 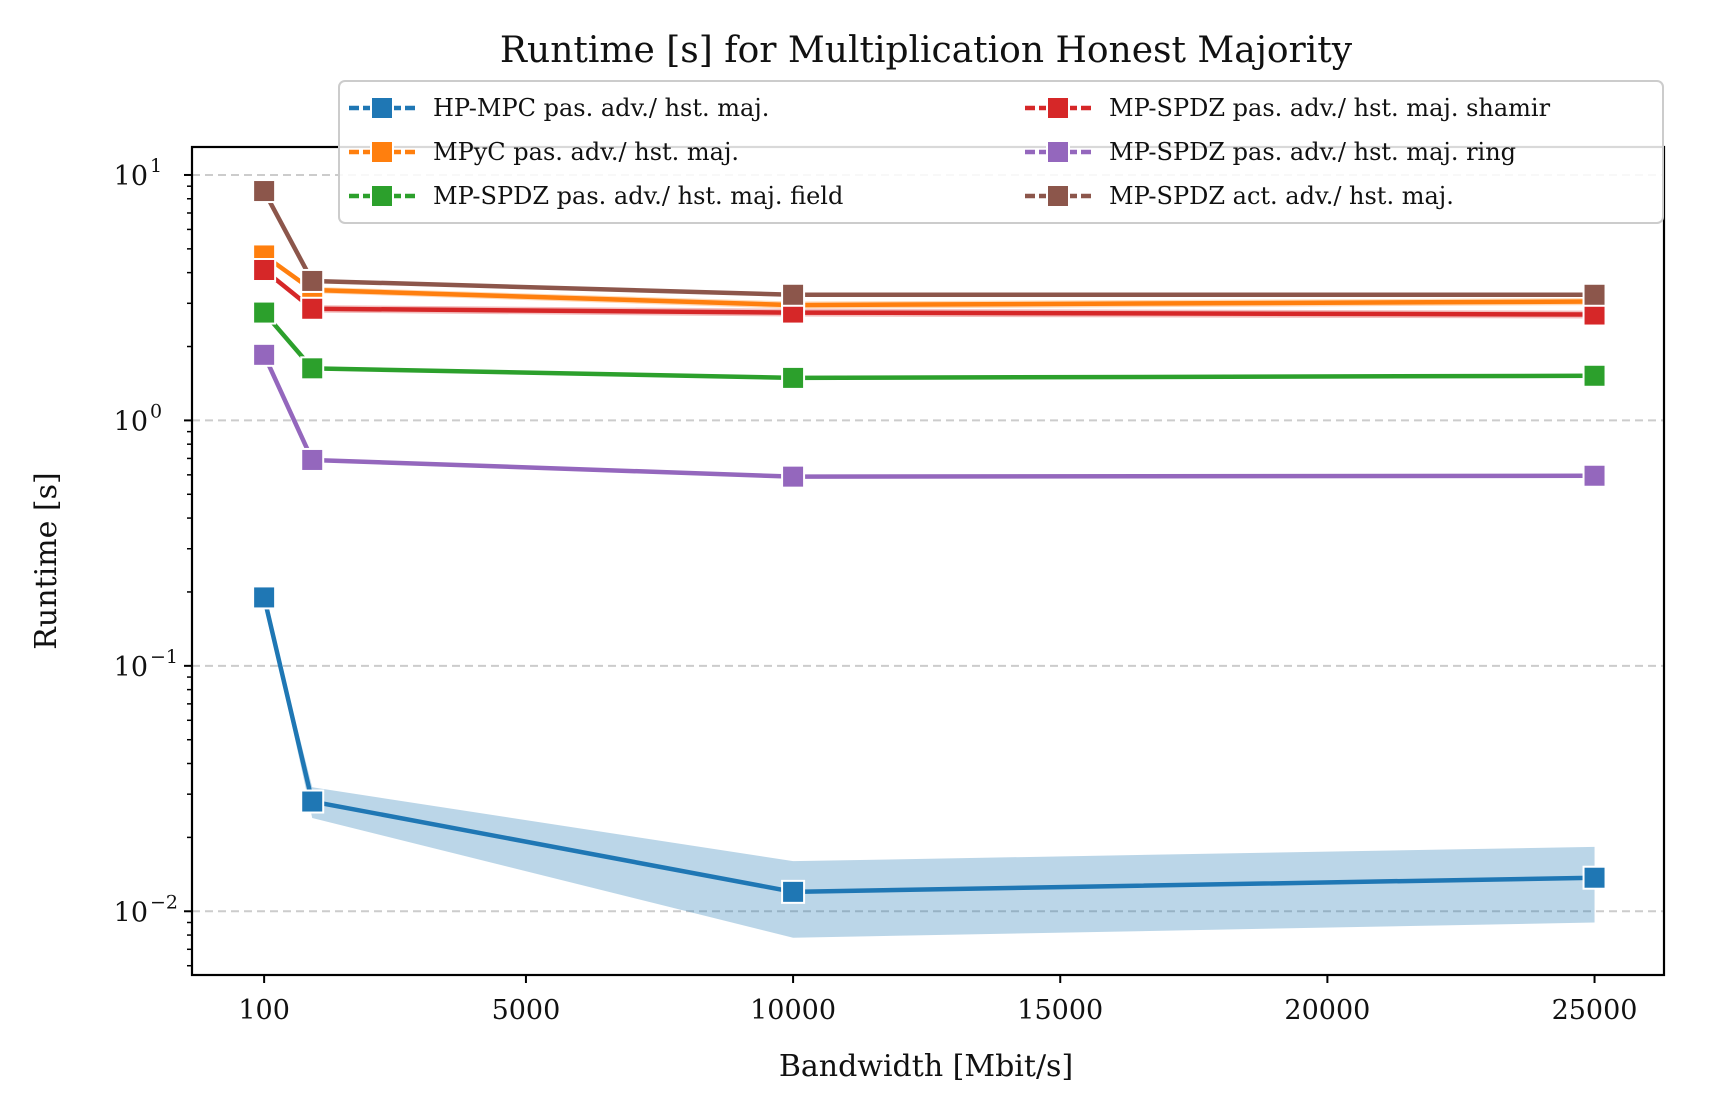 What do you see at coordinates (601, 108) in the screenshot?
I see `legend-label: HP-MPC pas. adv./ hst. maj.` at bounding box center [601, 108].